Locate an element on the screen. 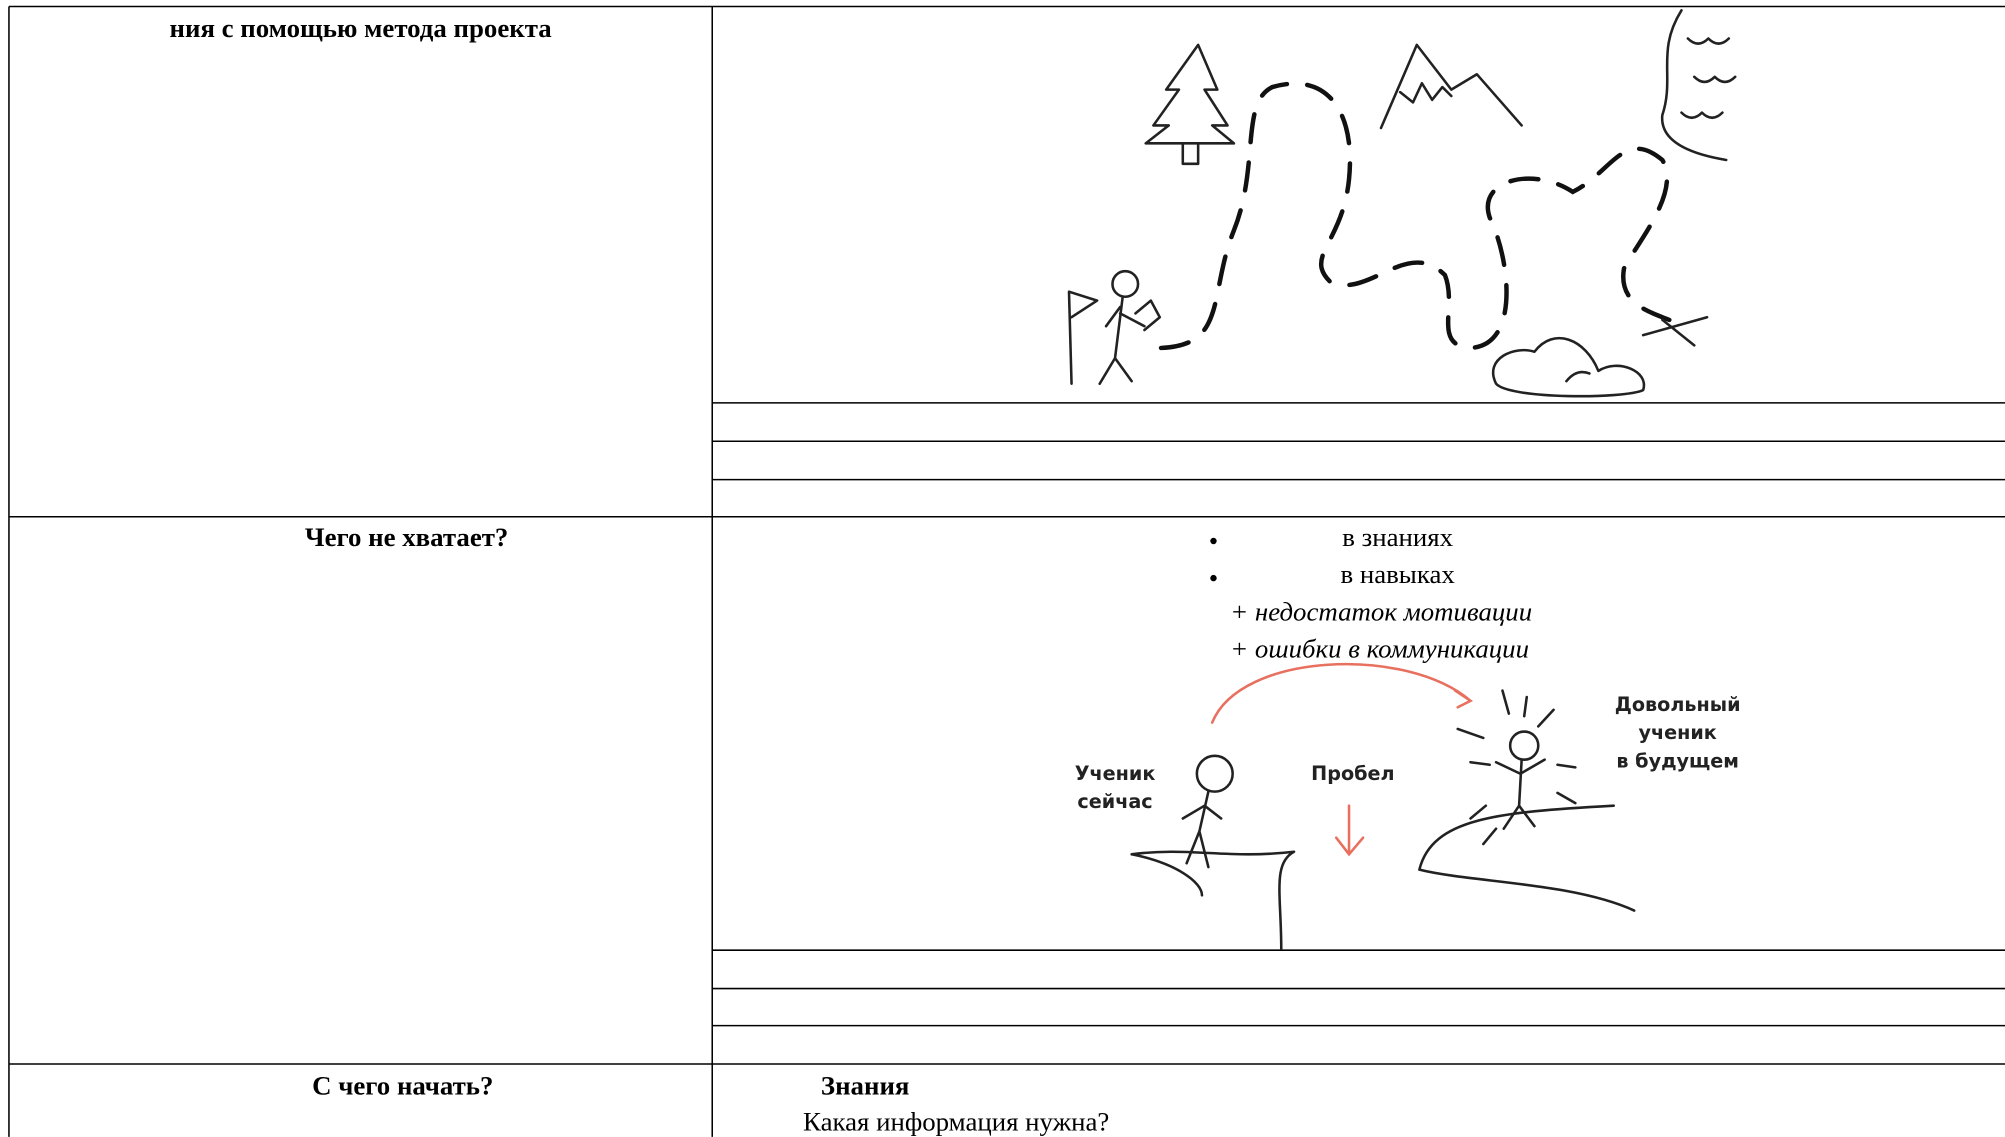  gap-illustration is located at coordinates (1383, 806).